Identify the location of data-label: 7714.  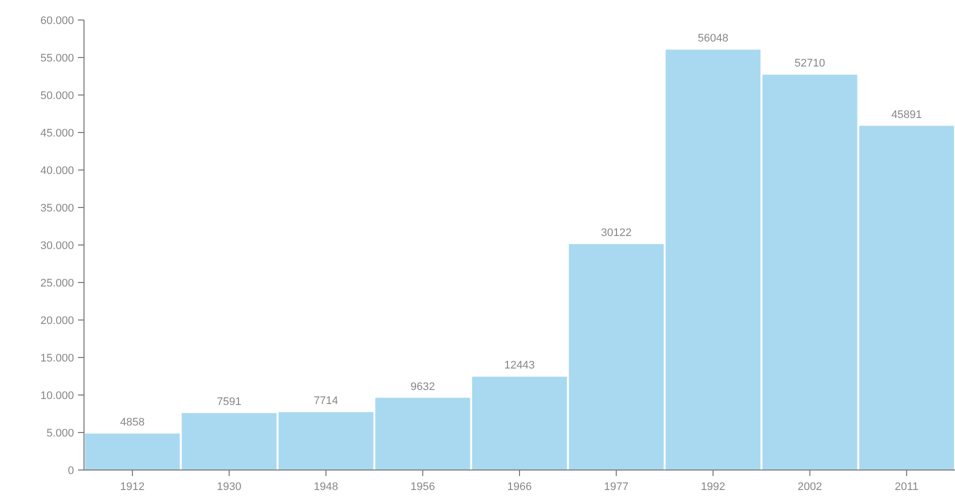
(326, 401).